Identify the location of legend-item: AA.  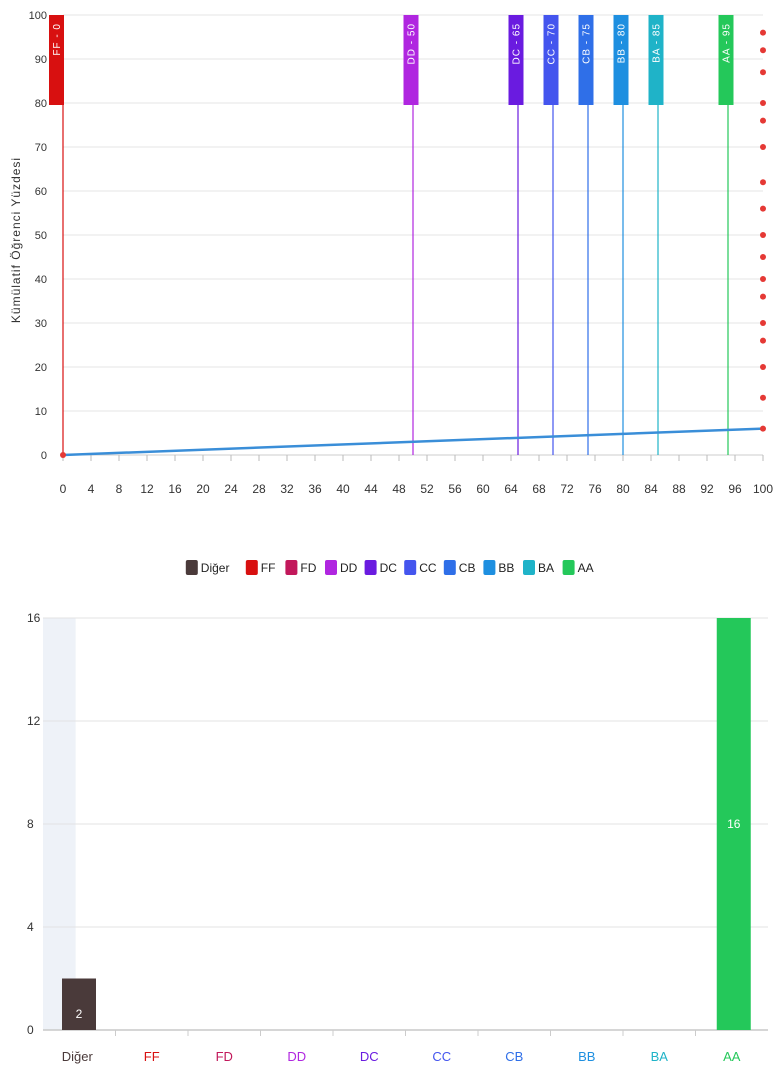
(578, 567).